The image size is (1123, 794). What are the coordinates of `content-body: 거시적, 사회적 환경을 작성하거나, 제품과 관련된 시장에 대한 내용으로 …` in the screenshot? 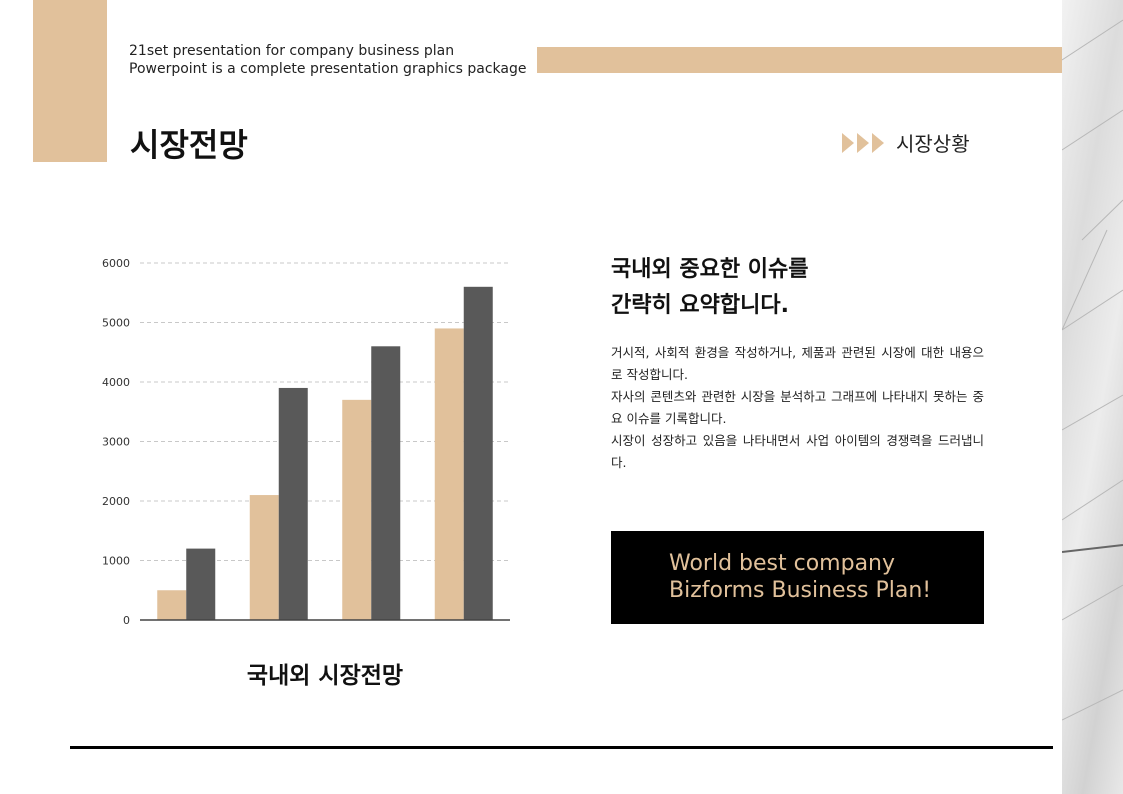 It's located at (797, 408).